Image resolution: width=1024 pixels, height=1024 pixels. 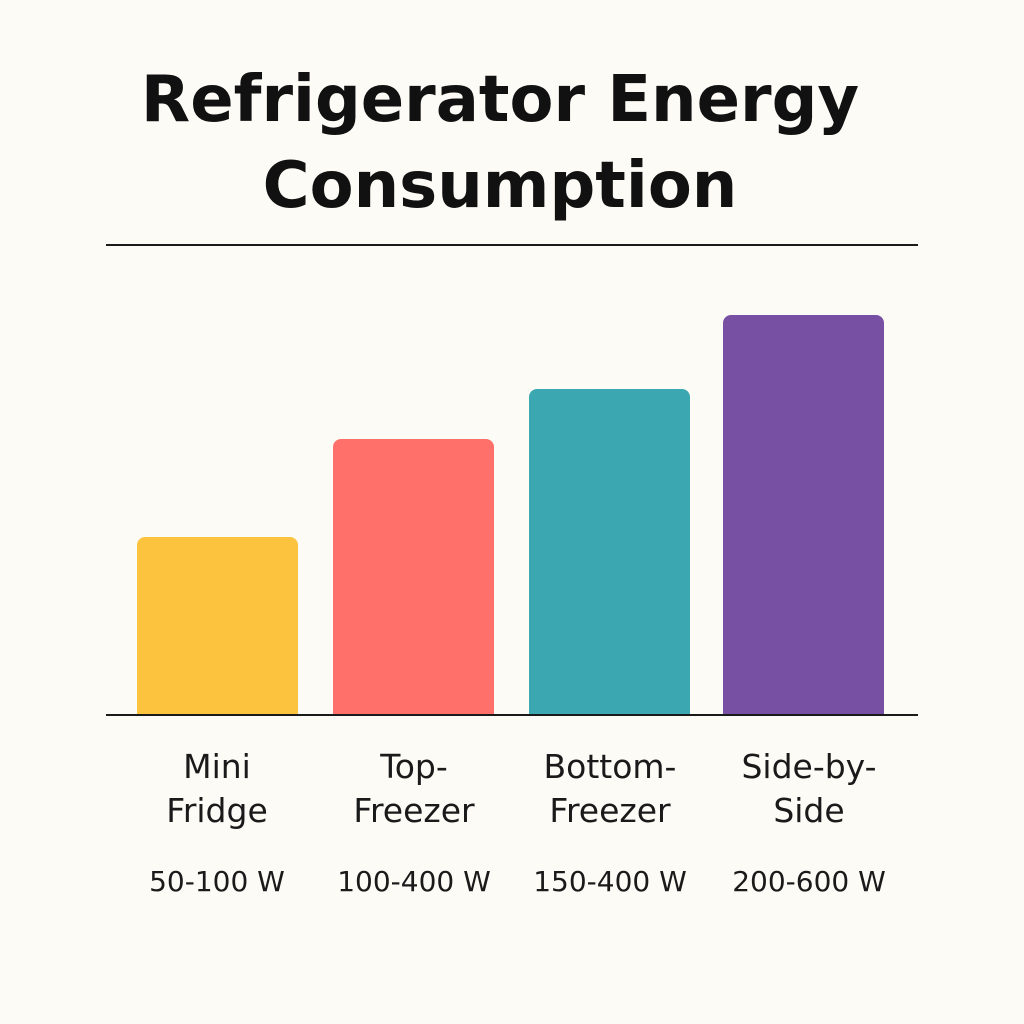 What do you see at coordinates (610, 766) in the screenshot?
I see `category-label-line: Bottom-` at bounding box center [610, 766].